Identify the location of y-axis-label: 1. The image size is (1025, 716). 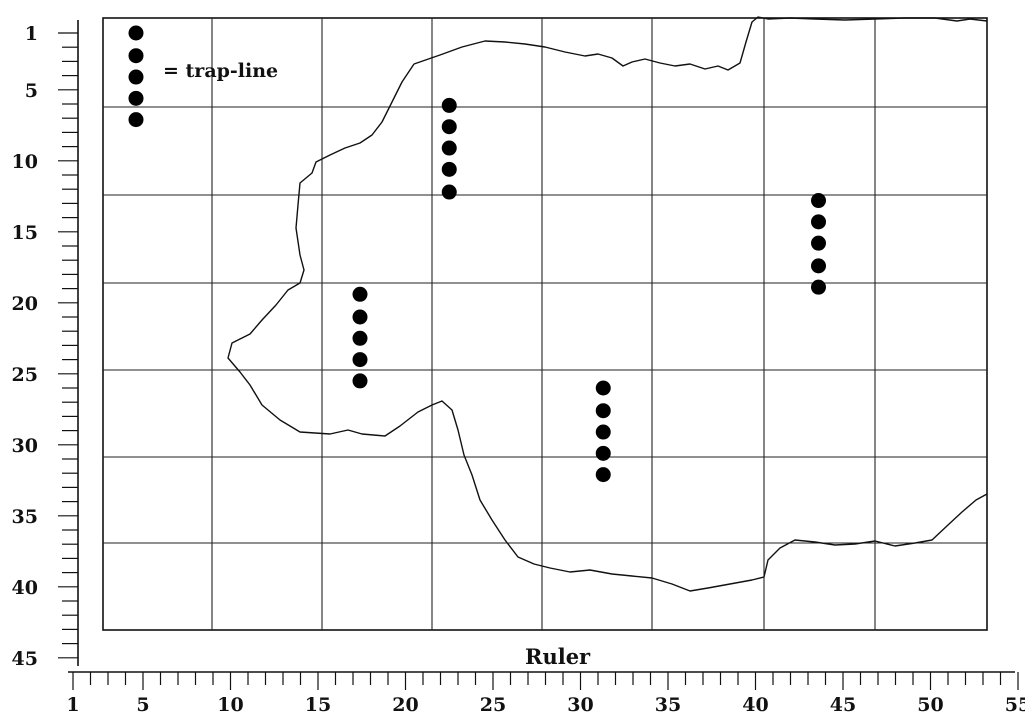
(31, 34).